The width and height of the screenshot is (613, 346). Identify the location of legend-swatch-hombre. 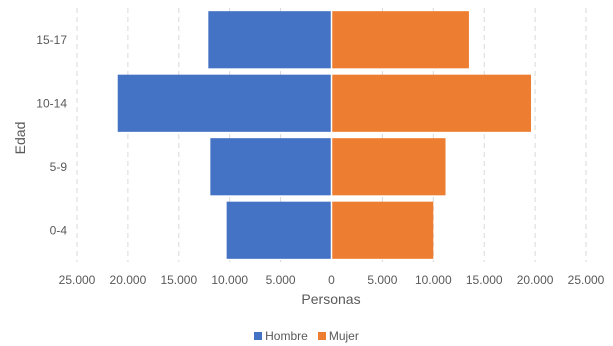
(258, 336).